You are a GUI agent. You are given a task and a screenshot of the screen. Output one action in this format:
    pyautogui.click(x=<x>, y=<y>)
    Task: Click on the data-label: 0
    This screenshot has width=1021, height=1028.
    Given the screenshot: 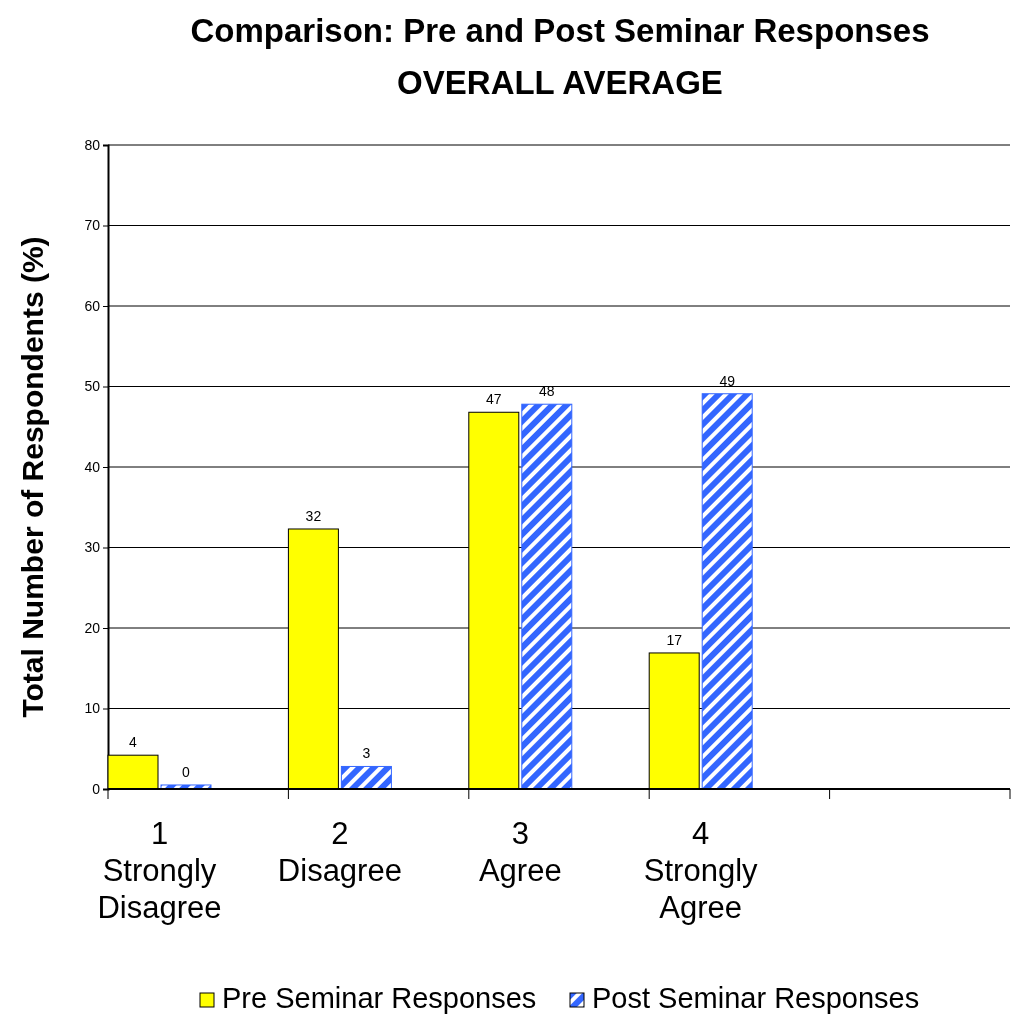 What is the action you would take?
    pyautogui.click(x=186, y=771)
    